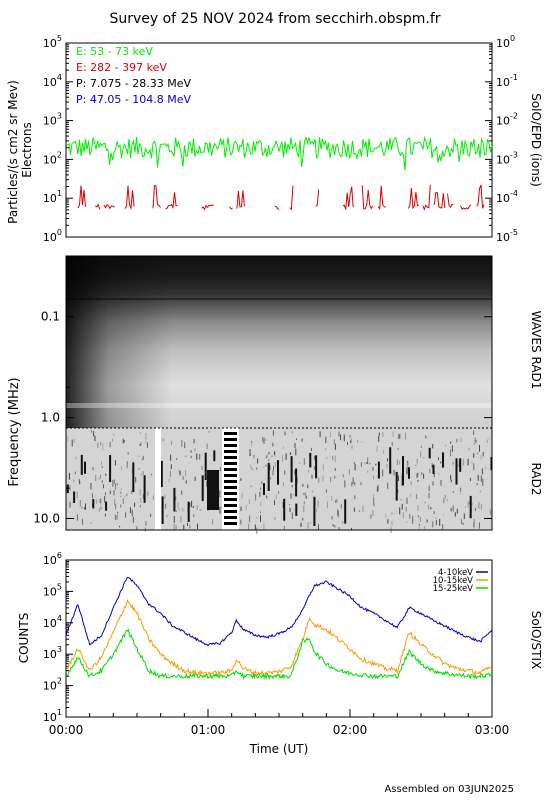  I want to click on stix-series-10-15keV, so click(279, 638).